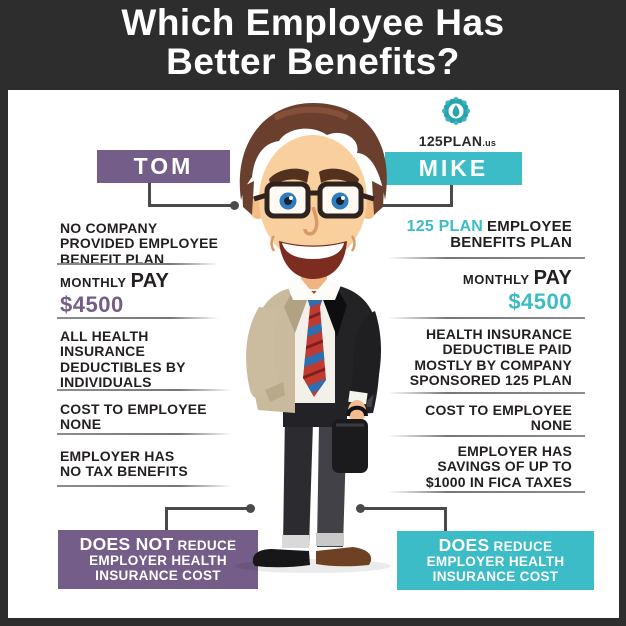  Describe the element at coordinates (490, 379) in the screenshot. I see `mike-deductibles-line4: SPONSORED 125 PLAN` at that location.